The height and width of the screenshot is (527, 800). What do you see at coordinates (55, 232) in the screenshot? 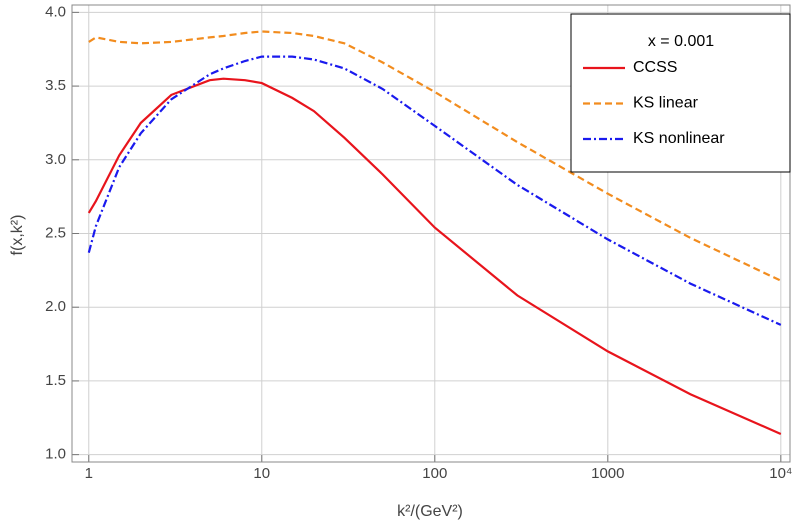
I see `y-tick-label: 2.5` at bounding box center [55, 232].